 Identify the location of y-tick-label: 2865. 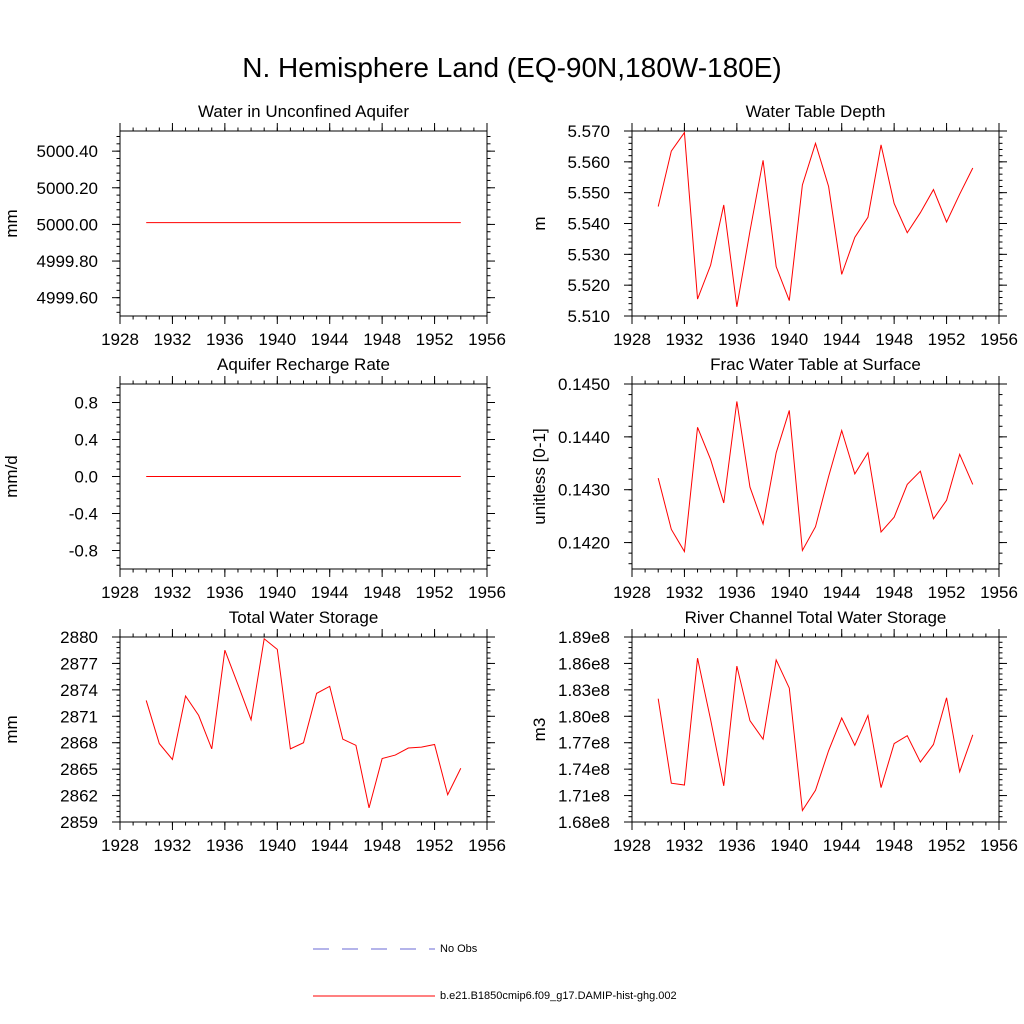
(79, 769).